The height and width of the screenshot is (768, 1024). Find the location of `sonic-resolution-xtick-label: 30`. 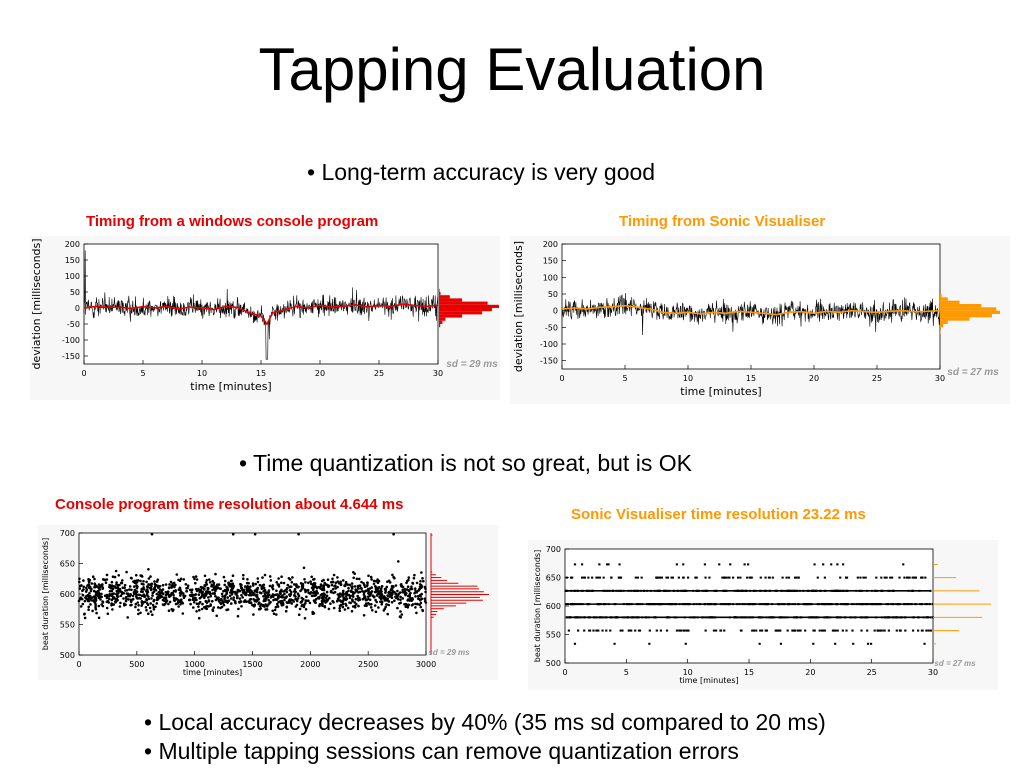

sonic-resolution-xtick-label: 30 is located at coordinates (933, 672).